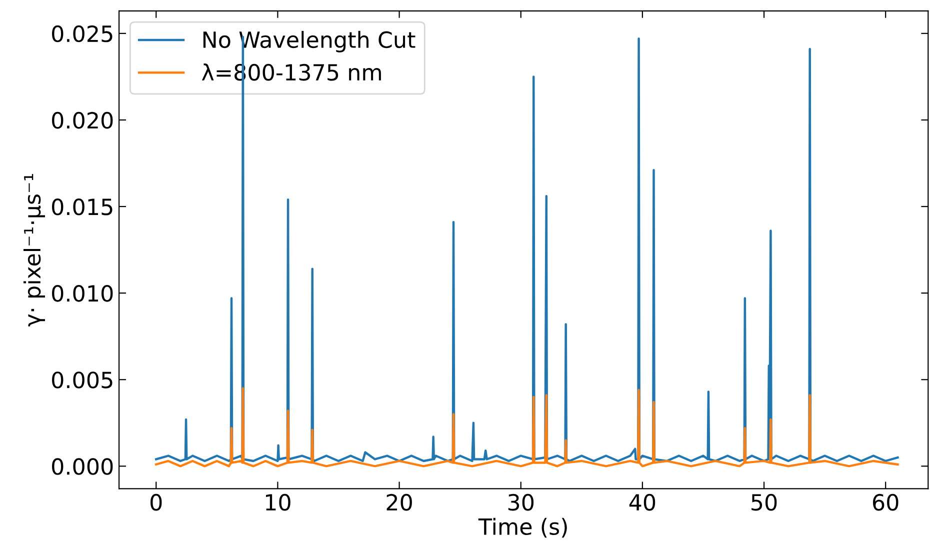 The height and width of the screenshot is (546, 930). What do you see at coordinates (82, 207) in the screenshot?
I see `y-tick-label: 0.015` at bounding box center [82, 207].